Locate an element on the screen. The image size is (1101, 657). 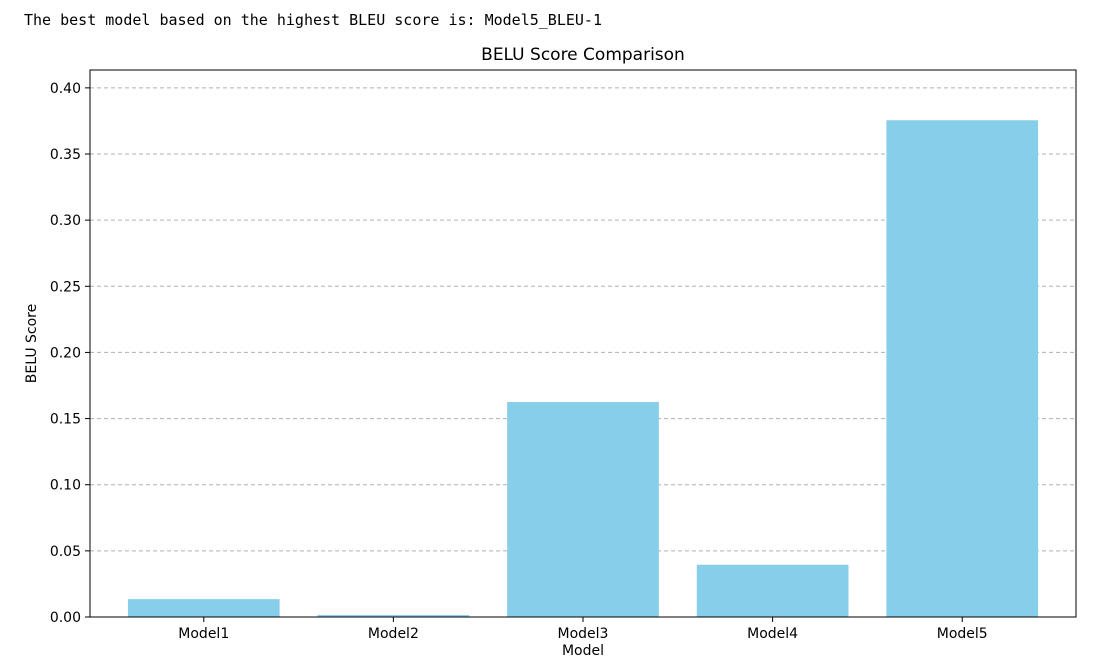
chart-title: BELU Score Comparison is located at coordinates (583, 55).